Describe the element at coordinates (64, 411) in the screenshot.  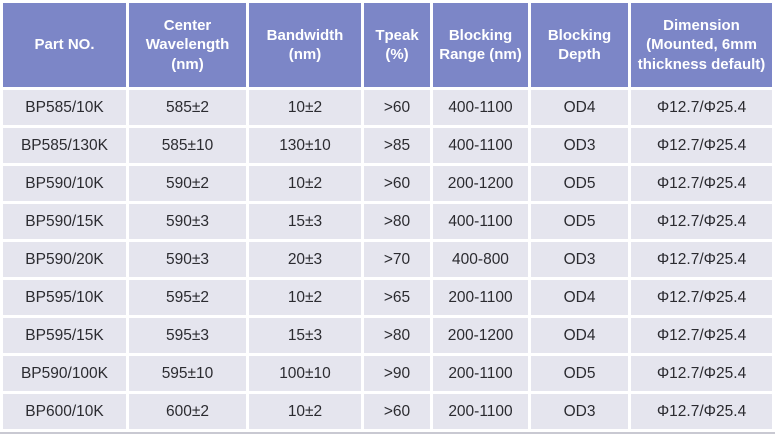
I see `cell-part-no: BP600/10K` at that location.